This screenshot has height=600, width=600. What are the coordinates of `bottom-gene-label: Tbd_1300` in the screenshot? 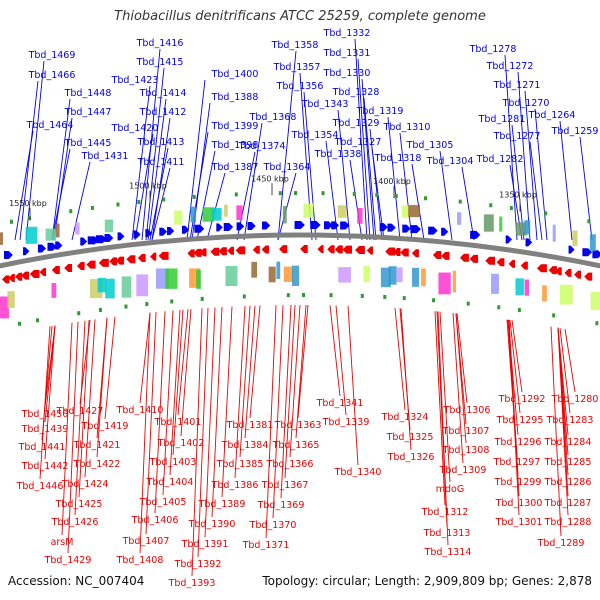 It's located at (519, 503).